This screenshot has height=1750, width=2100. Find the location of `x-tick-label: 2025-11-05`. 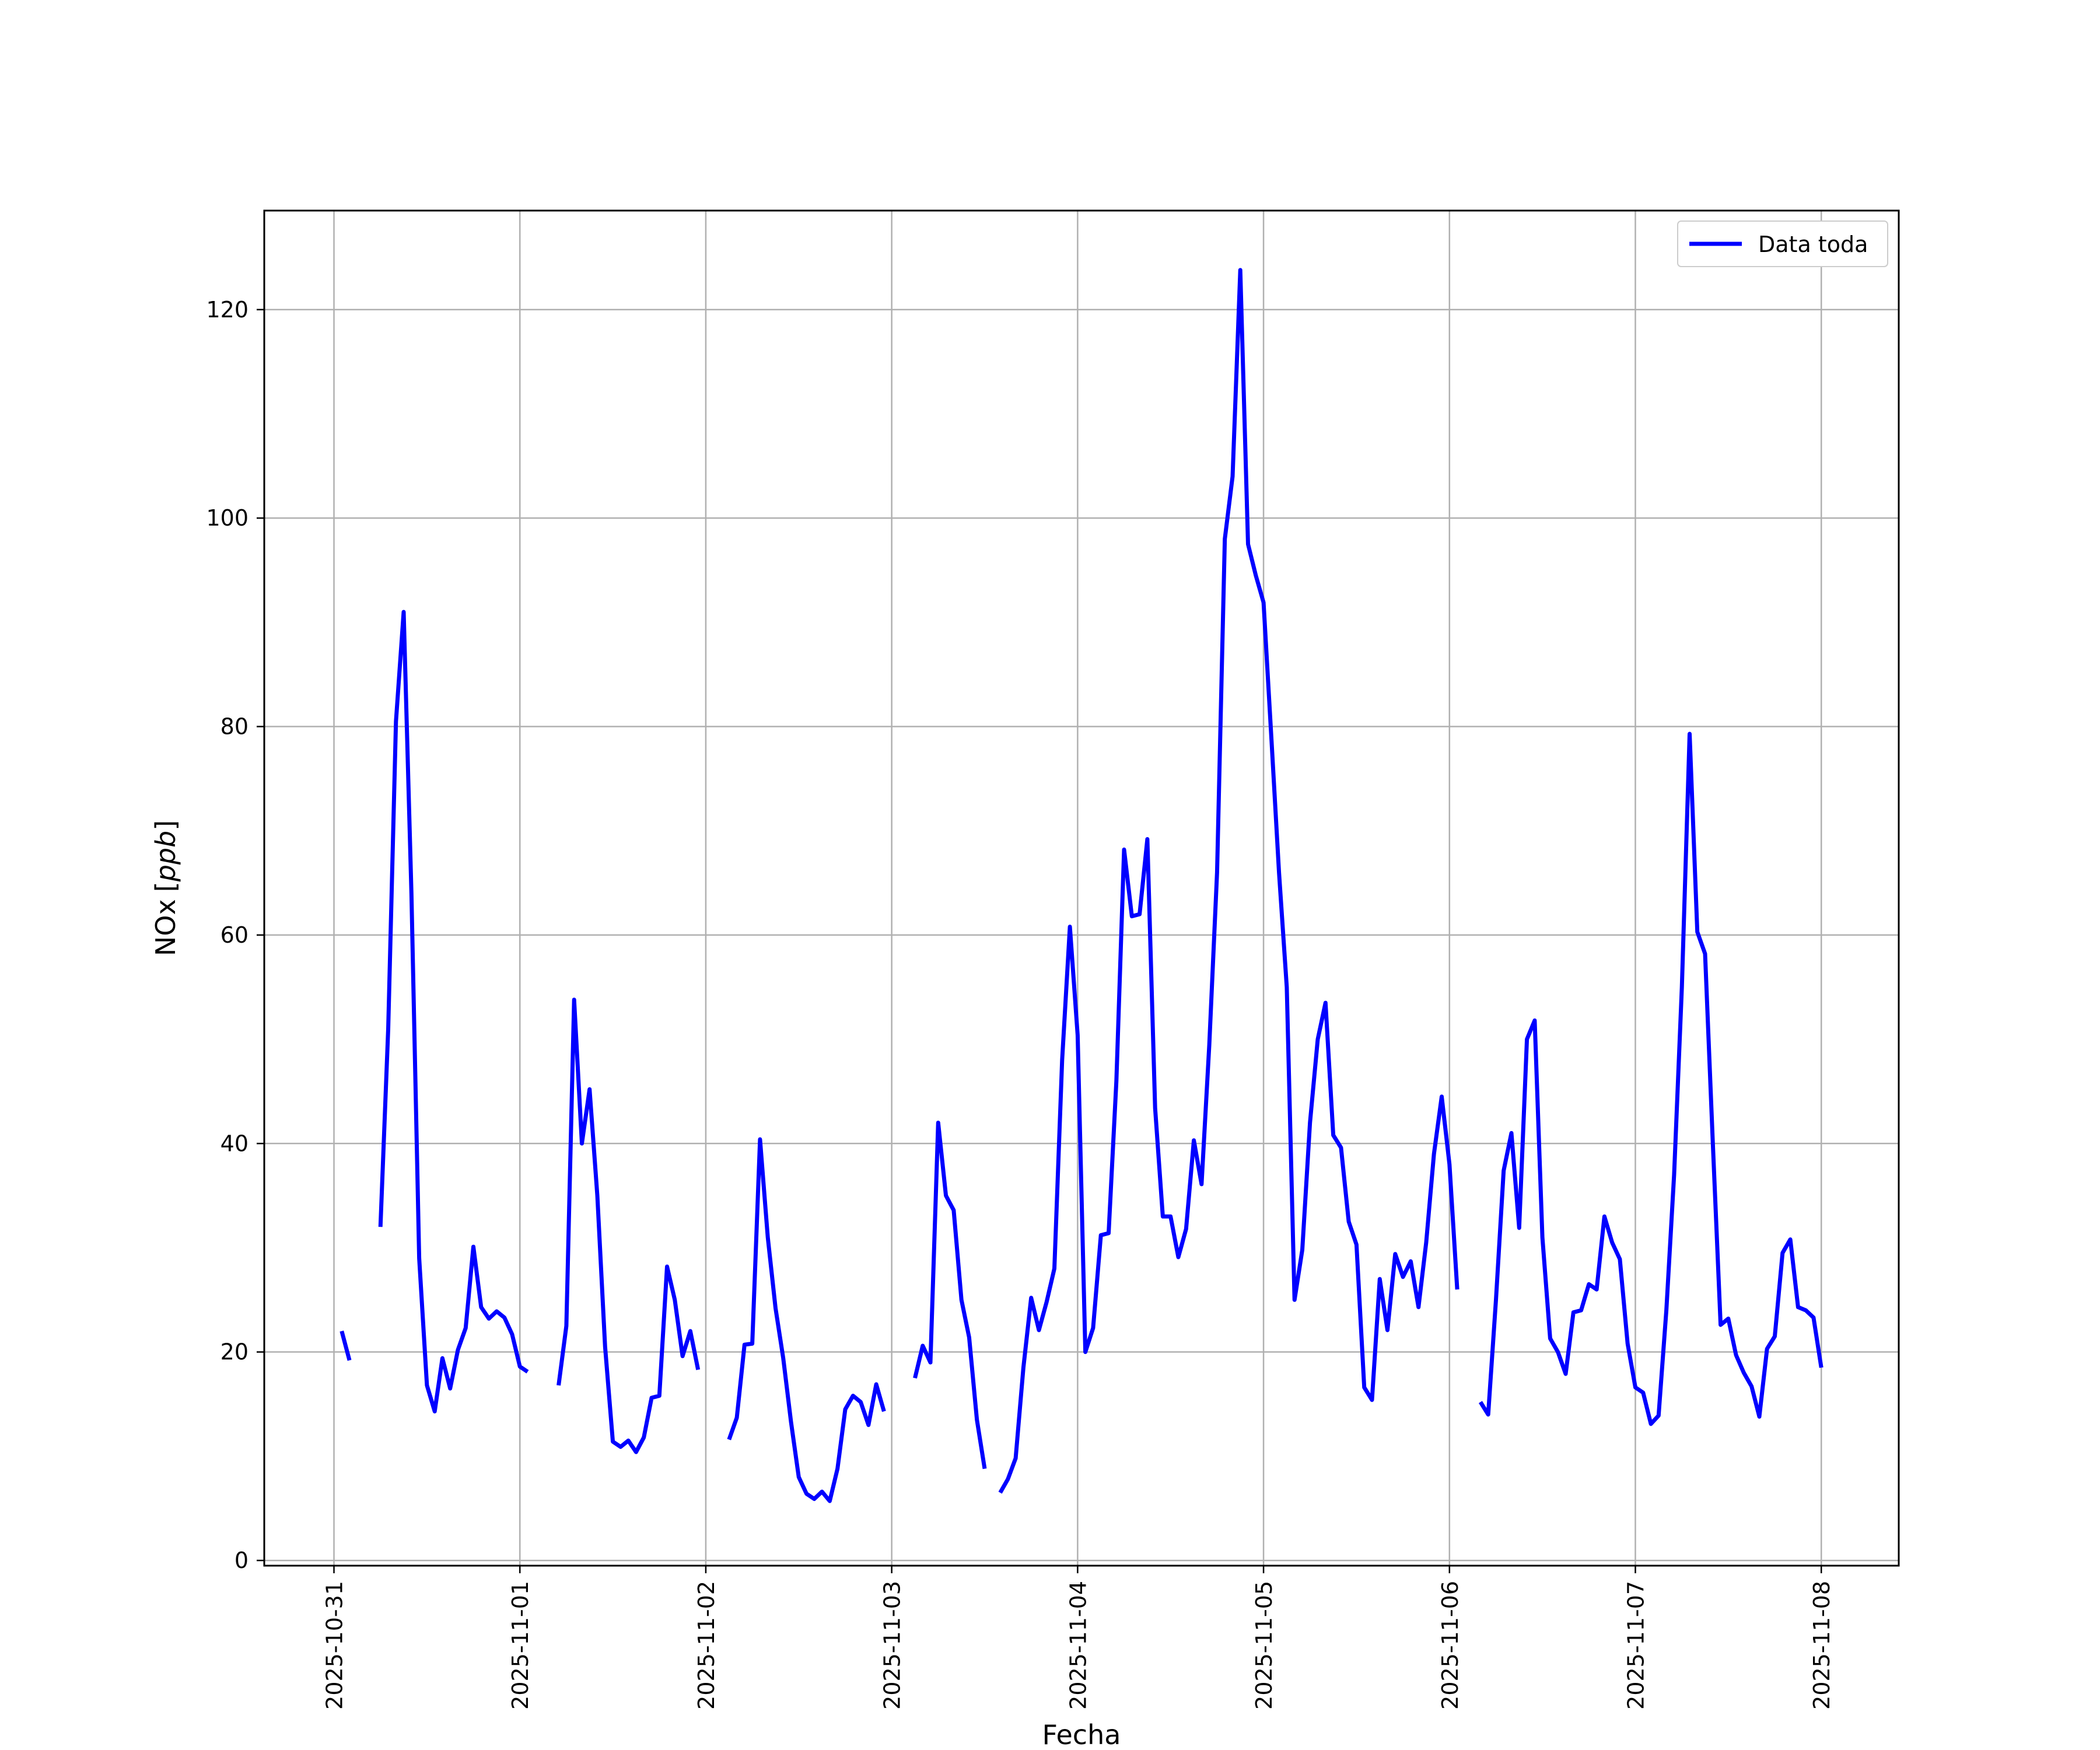

x-tick-label: 2025-11-05 is located at coordinates (1264, 1645).